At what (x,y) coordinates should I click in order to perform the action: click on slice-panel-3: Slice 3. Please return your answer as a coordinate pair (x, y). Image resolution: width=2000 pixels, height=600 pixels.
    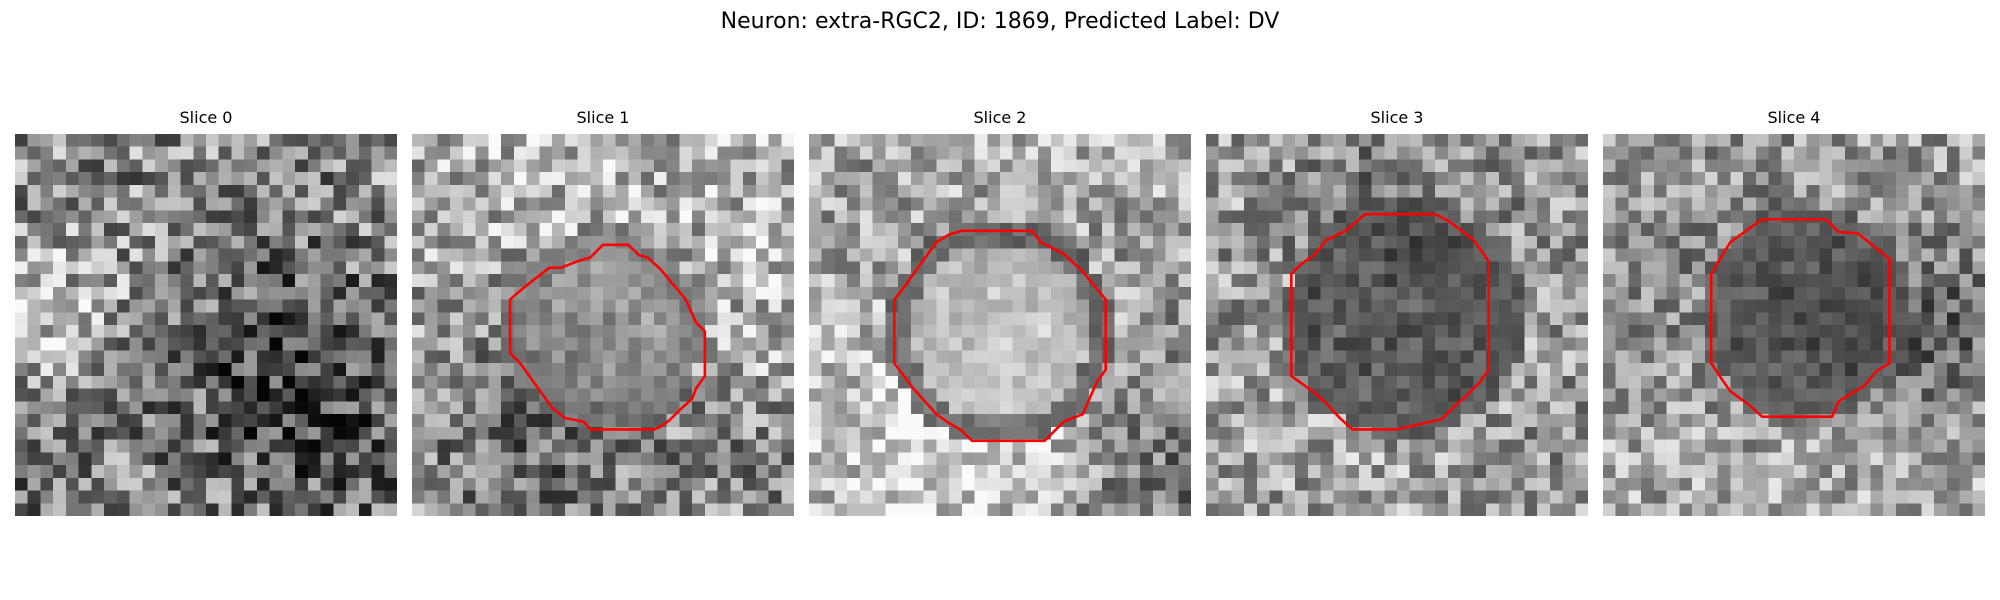
    Looking at the image, I should click on (1397, 312).